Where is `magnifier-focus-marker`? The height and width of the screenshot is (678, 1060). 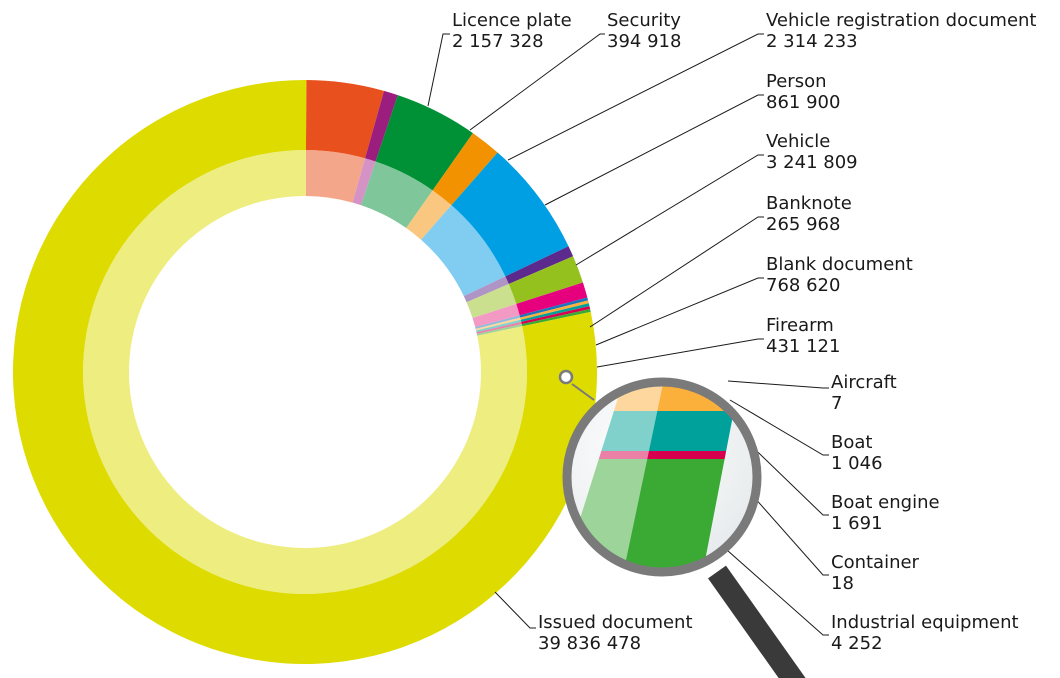 magnifier-focus-marker is located at coordinates (566, 377).